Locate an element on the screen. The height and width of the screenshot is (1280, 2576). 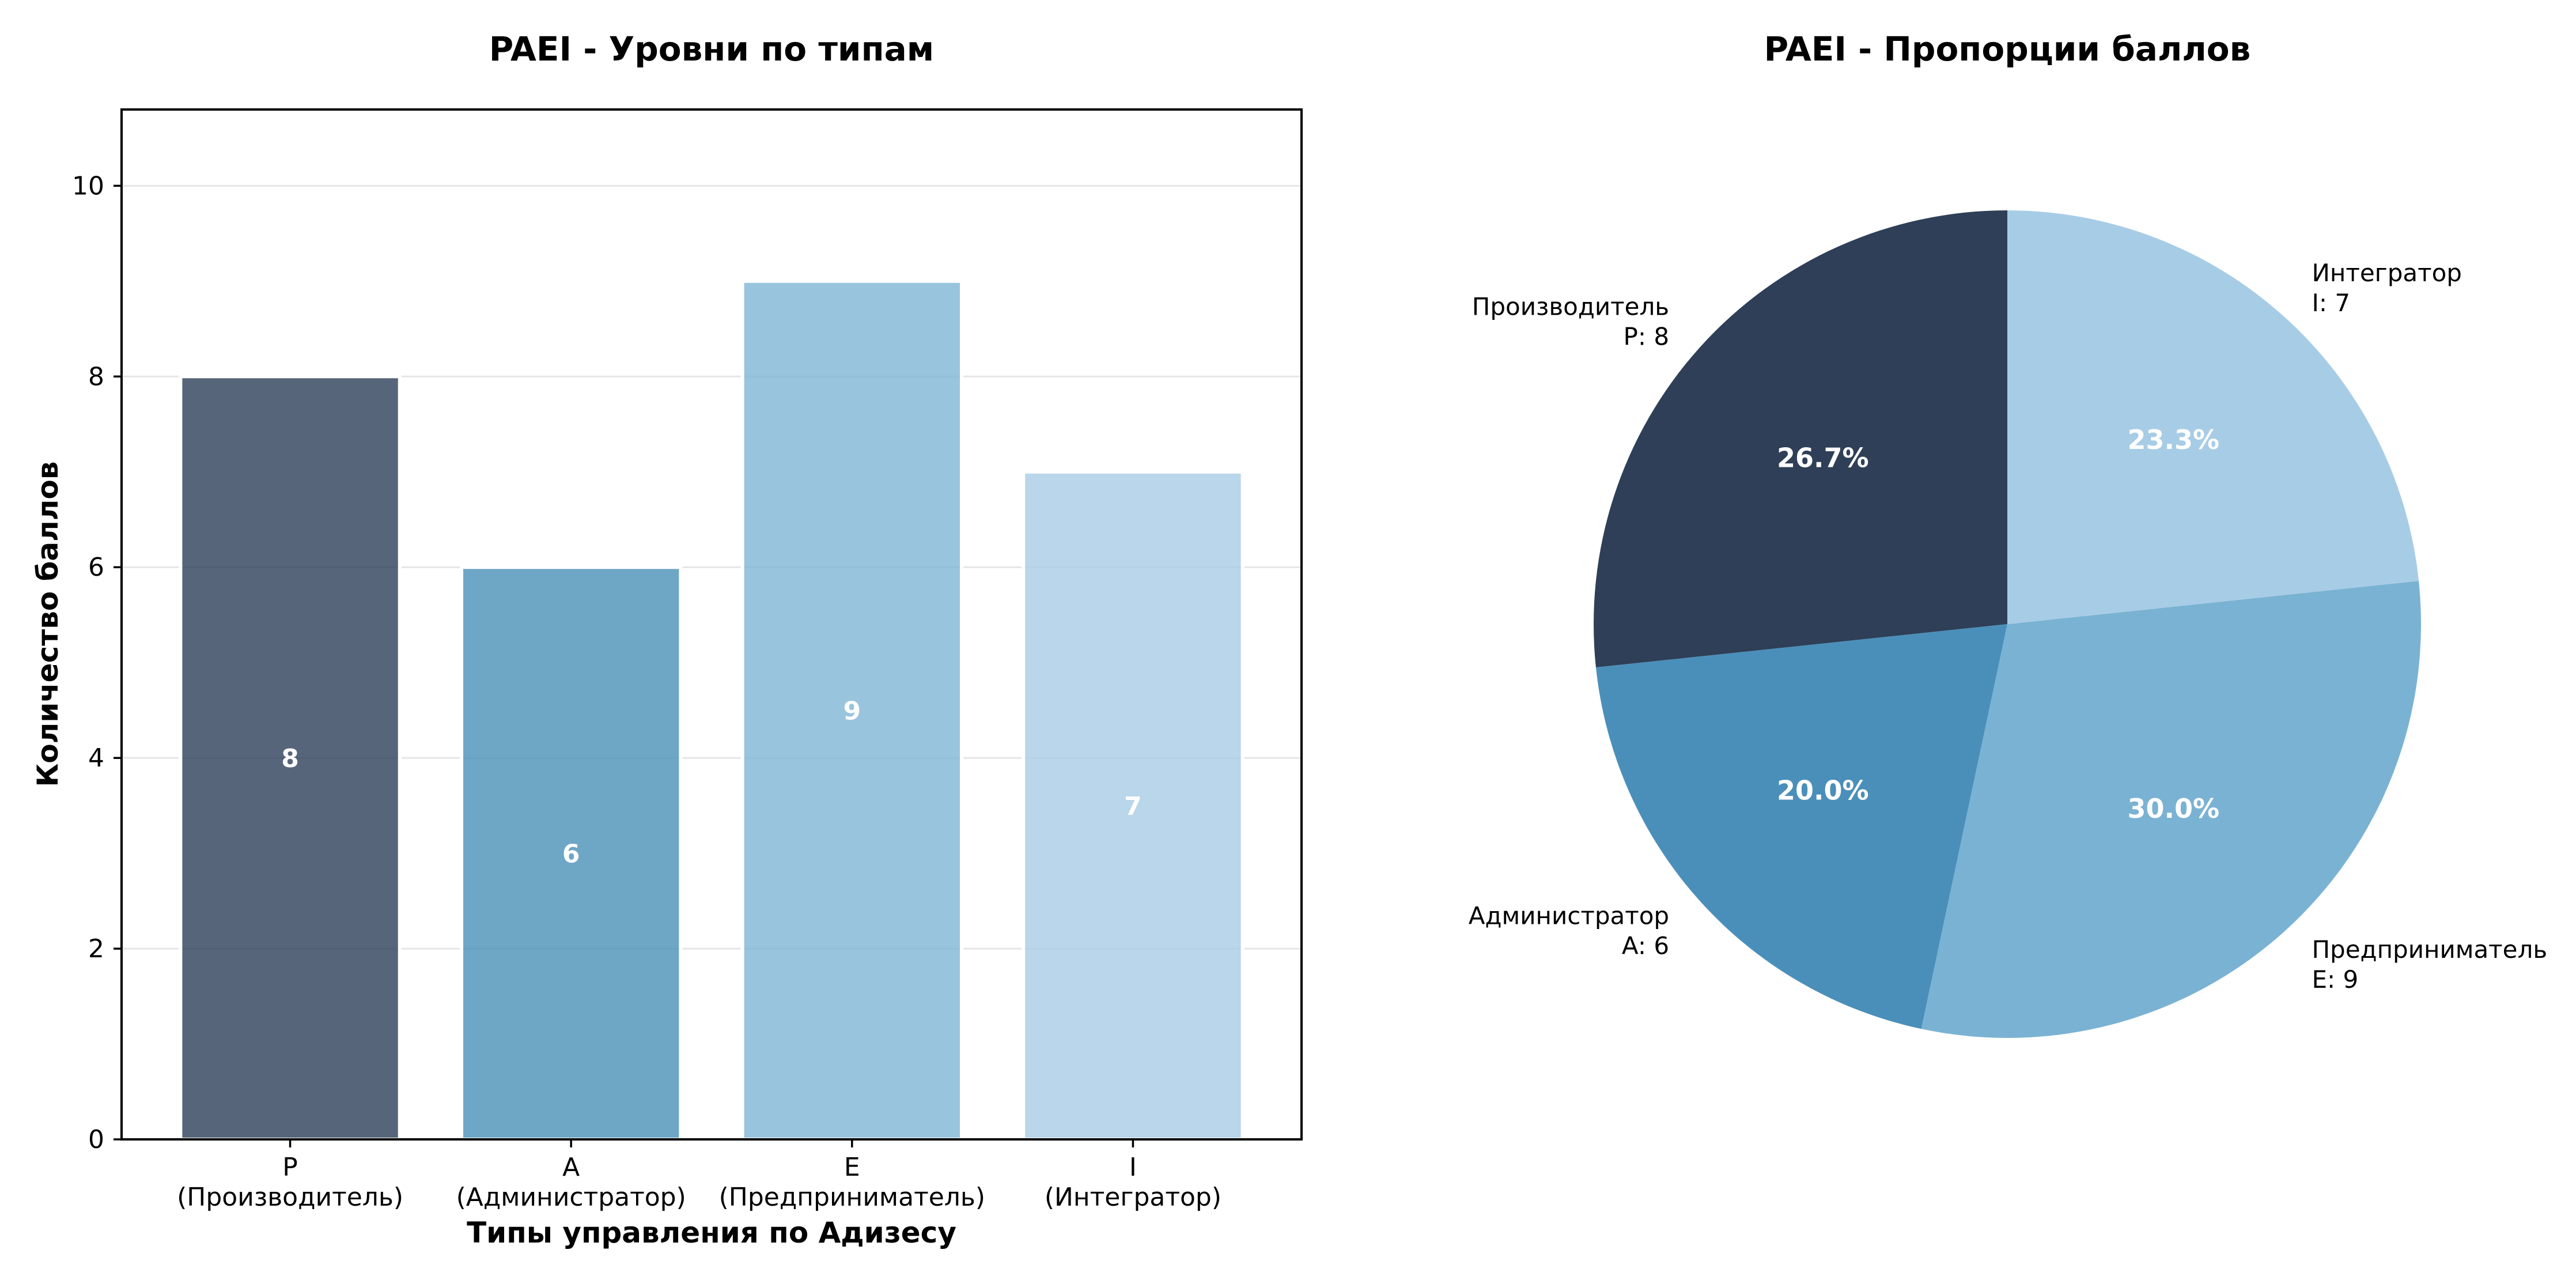
pie-percent-labels: 26.7% 20.0% 30.0% 23.3% is located at coordinates (1998, 624).